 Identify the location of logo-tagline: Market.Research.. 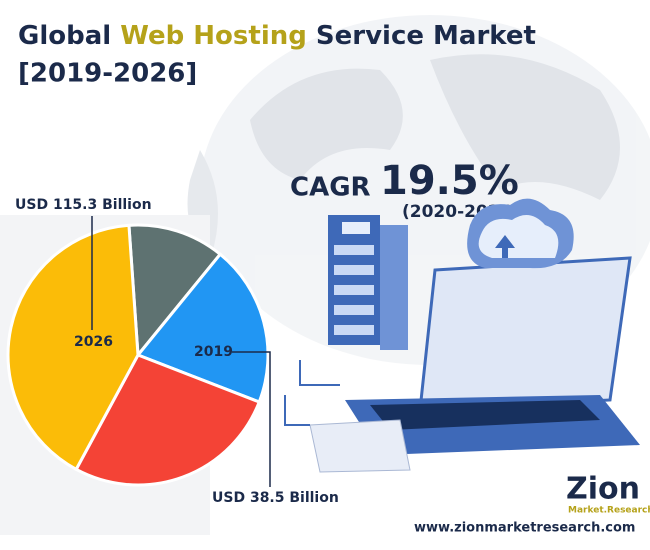
(609, 511).